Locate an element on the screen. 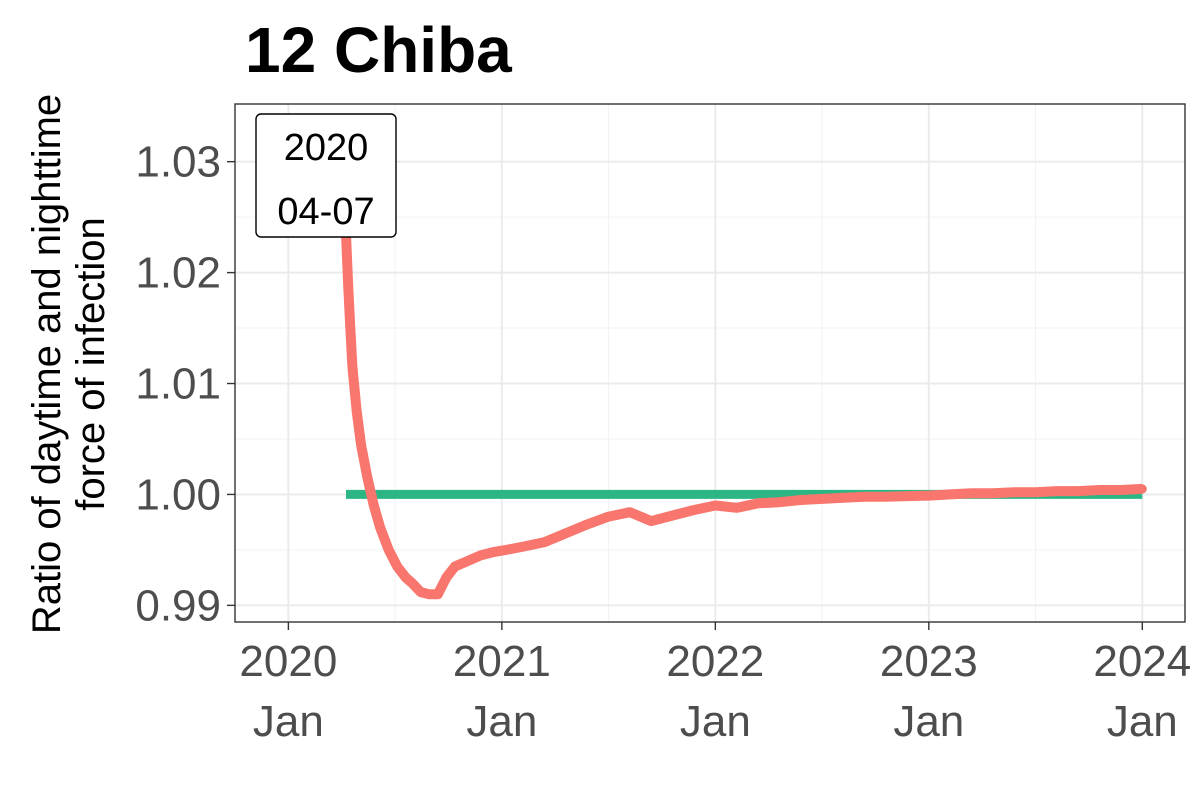 The height and width of the screenshot is (800, 1200). x-tick-year: 2023 is located at coordinates (929, 661).